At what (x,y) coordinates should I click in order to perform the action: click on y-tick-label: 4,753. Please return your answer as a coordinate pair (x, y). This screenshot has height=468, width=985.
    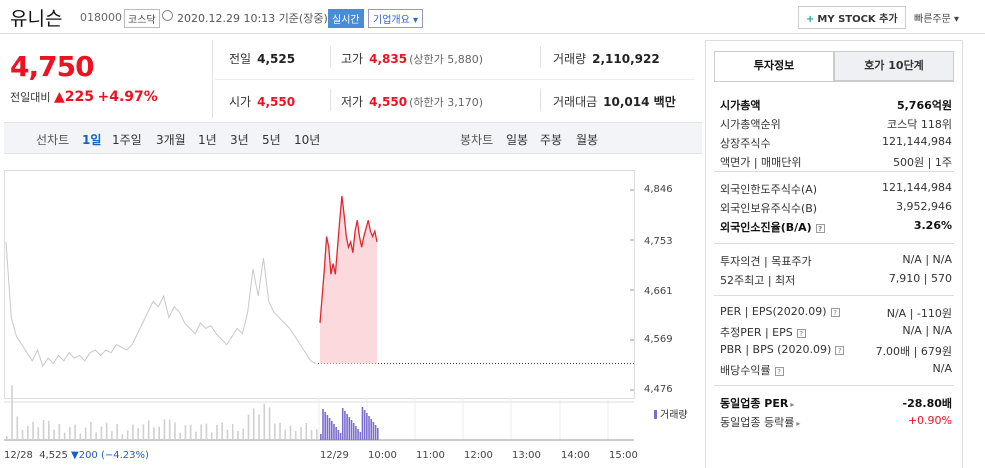
    Looking at the image, I should click on (658, 241).